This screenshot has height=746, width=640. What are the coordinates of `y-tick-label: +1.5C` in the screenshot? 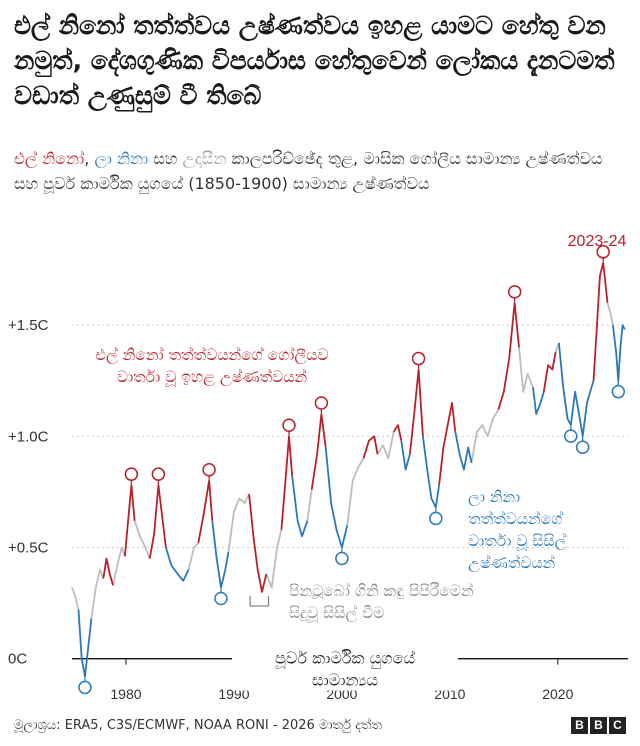 It's located at (28, 325).